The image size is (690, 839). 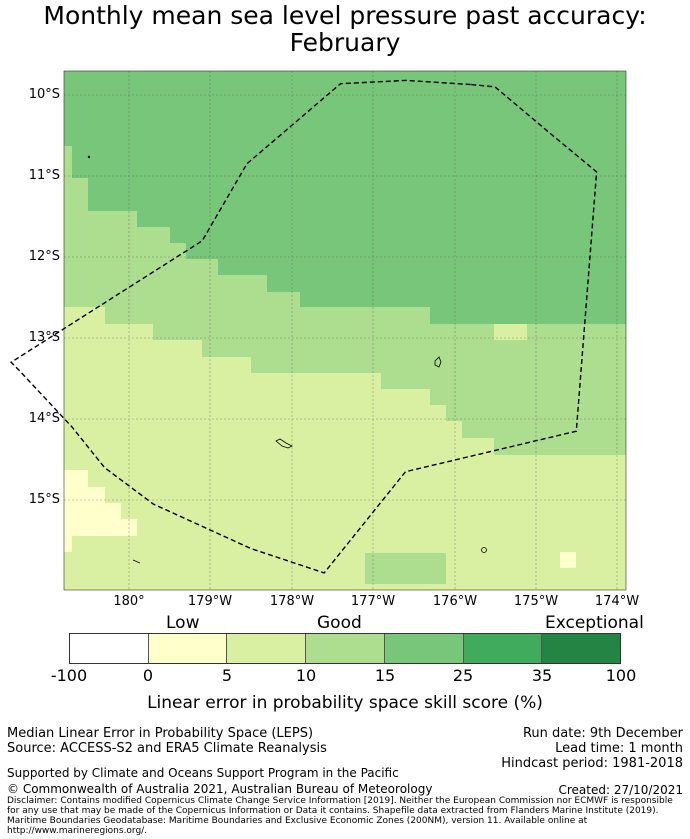 What do you see at coordinates (44, 256) in the screenshot?
I see `lat-label-12s: 12°S` at bounding box center [44, 256].